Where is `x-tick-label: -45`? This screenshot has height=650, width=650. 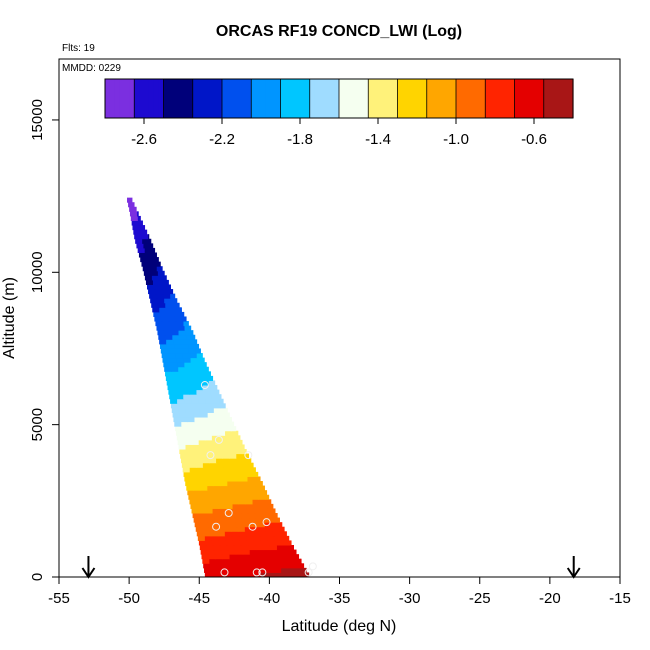
x-tick-label: -45 is located at coordinates (199, 598).